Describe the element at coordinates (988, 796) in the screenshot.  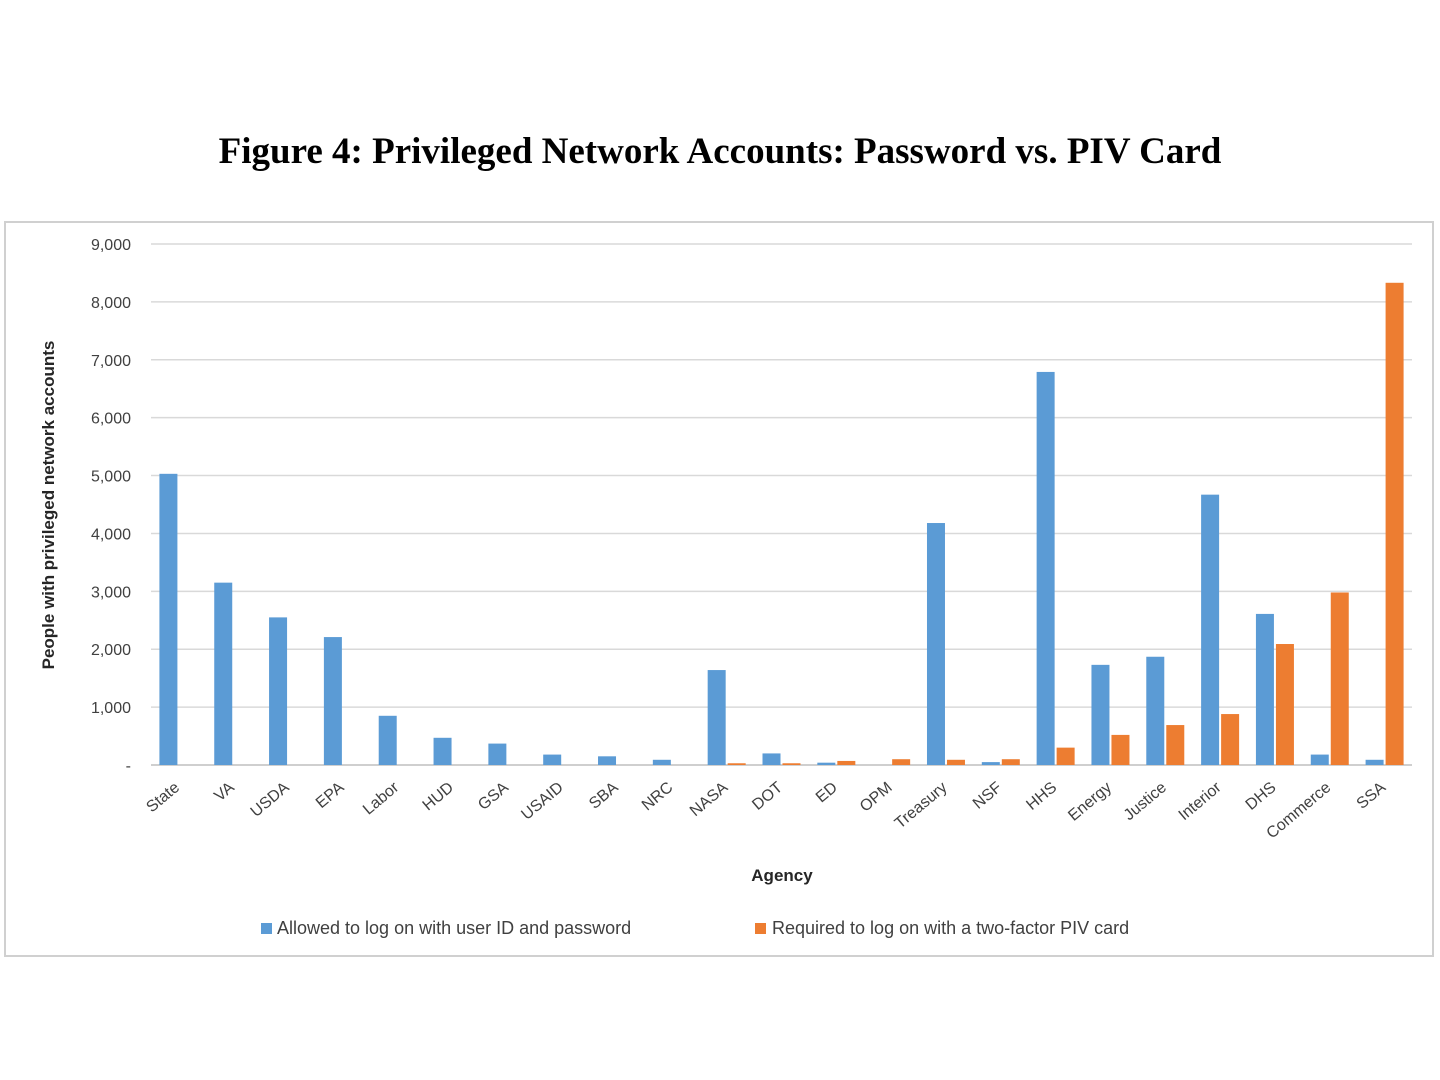
I see `x-tick-label: NSF` at that location.